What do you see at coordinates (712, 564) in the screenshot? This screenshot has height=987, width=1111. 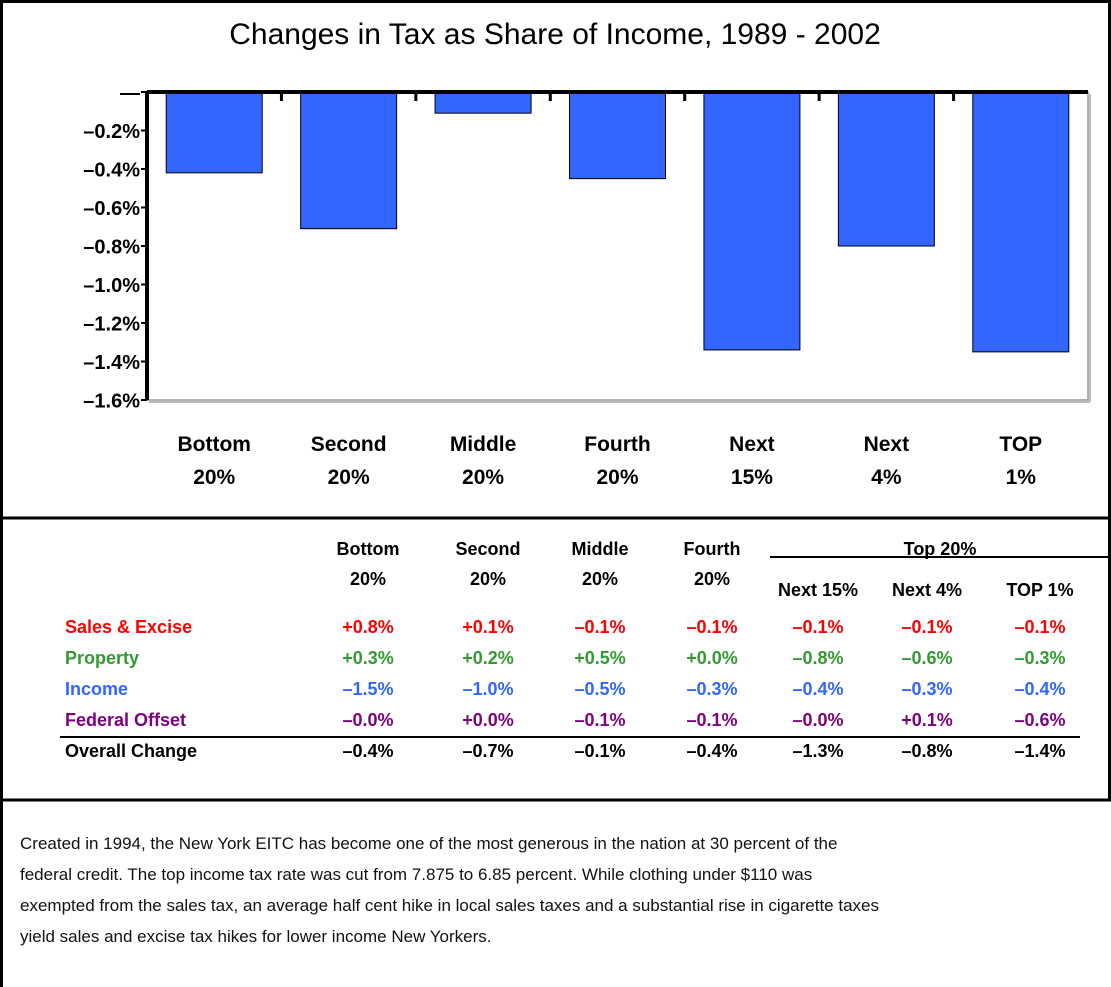 I see `column-header: Fourth 20%` at bounding box center [712, 564].